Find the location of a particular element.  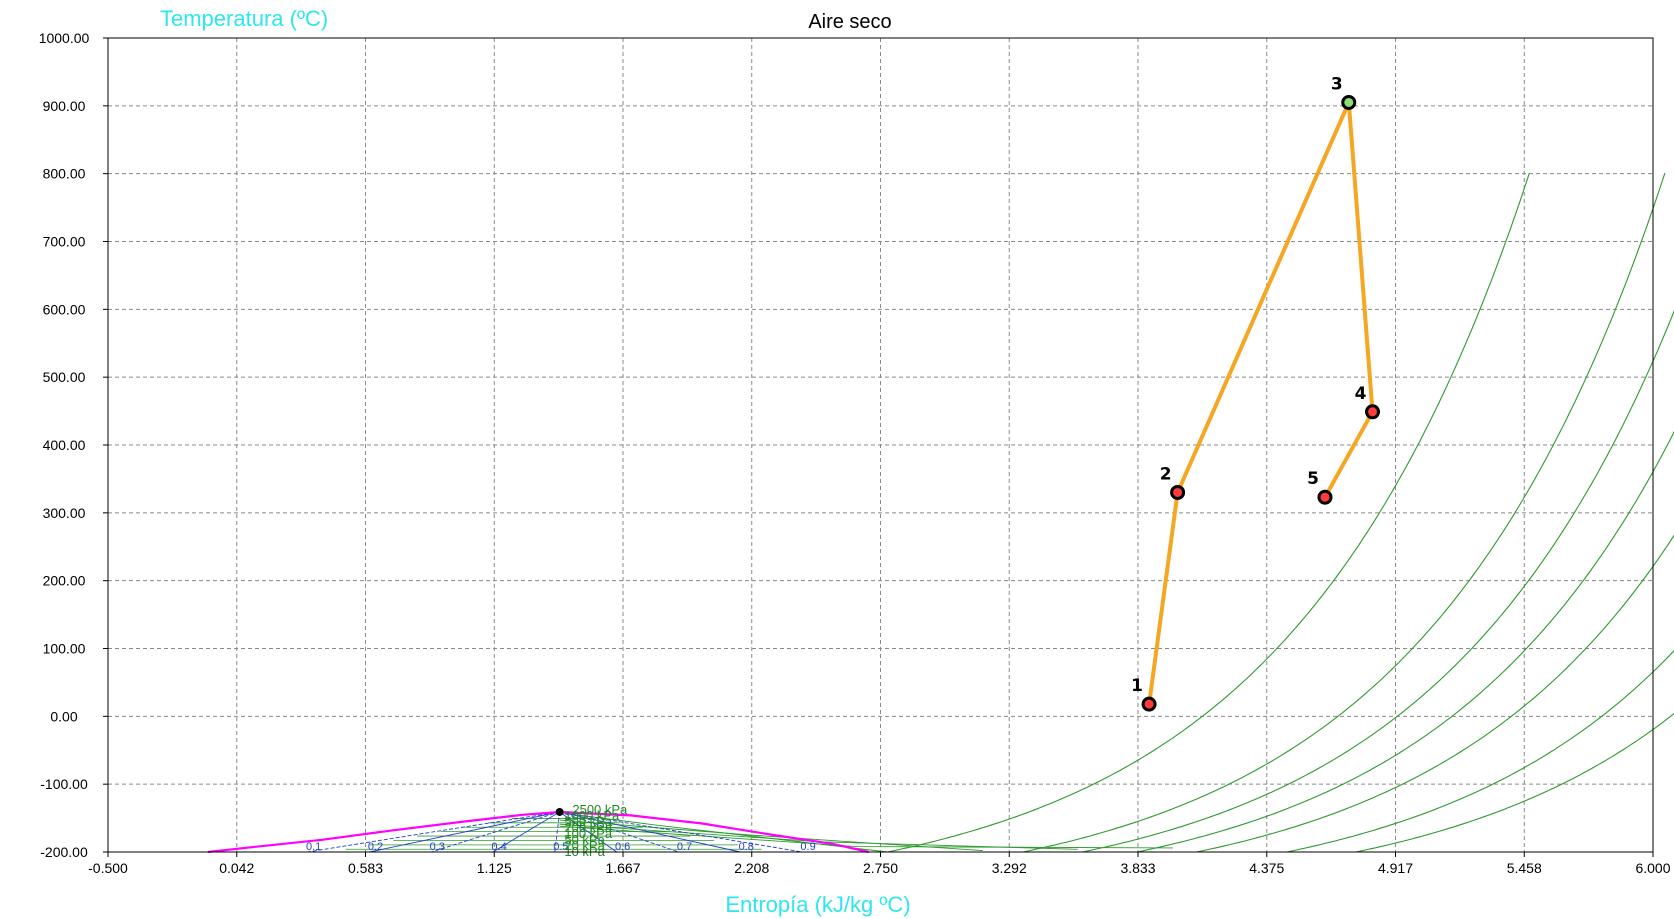

x-tick-label: 0.583 is located at coordinates (365, 868).